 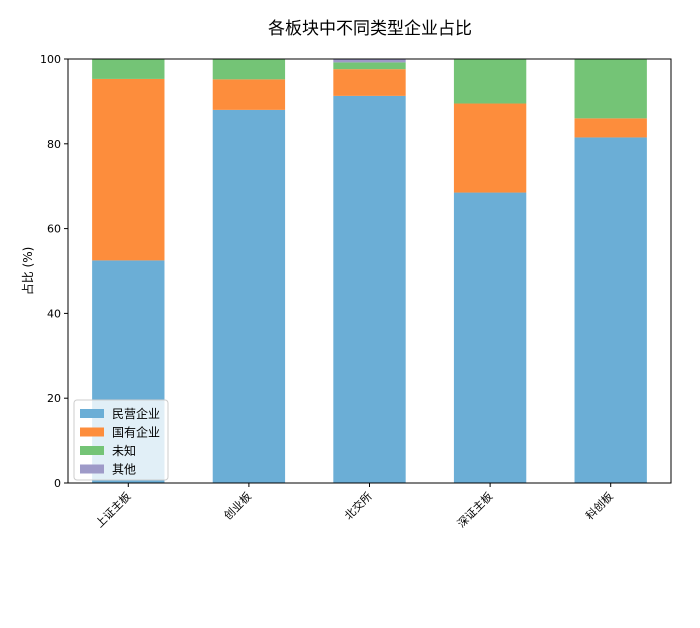 What do you see at coordinates (599, 505) in the screenshot?
I see `x-tick-label: 科创板` at bounding box center [599, 505].